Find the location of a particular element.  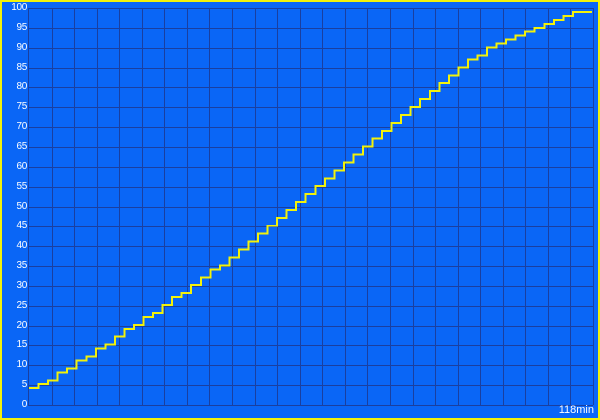

y-tick-label: 75 is located at coordinates (21, 106).